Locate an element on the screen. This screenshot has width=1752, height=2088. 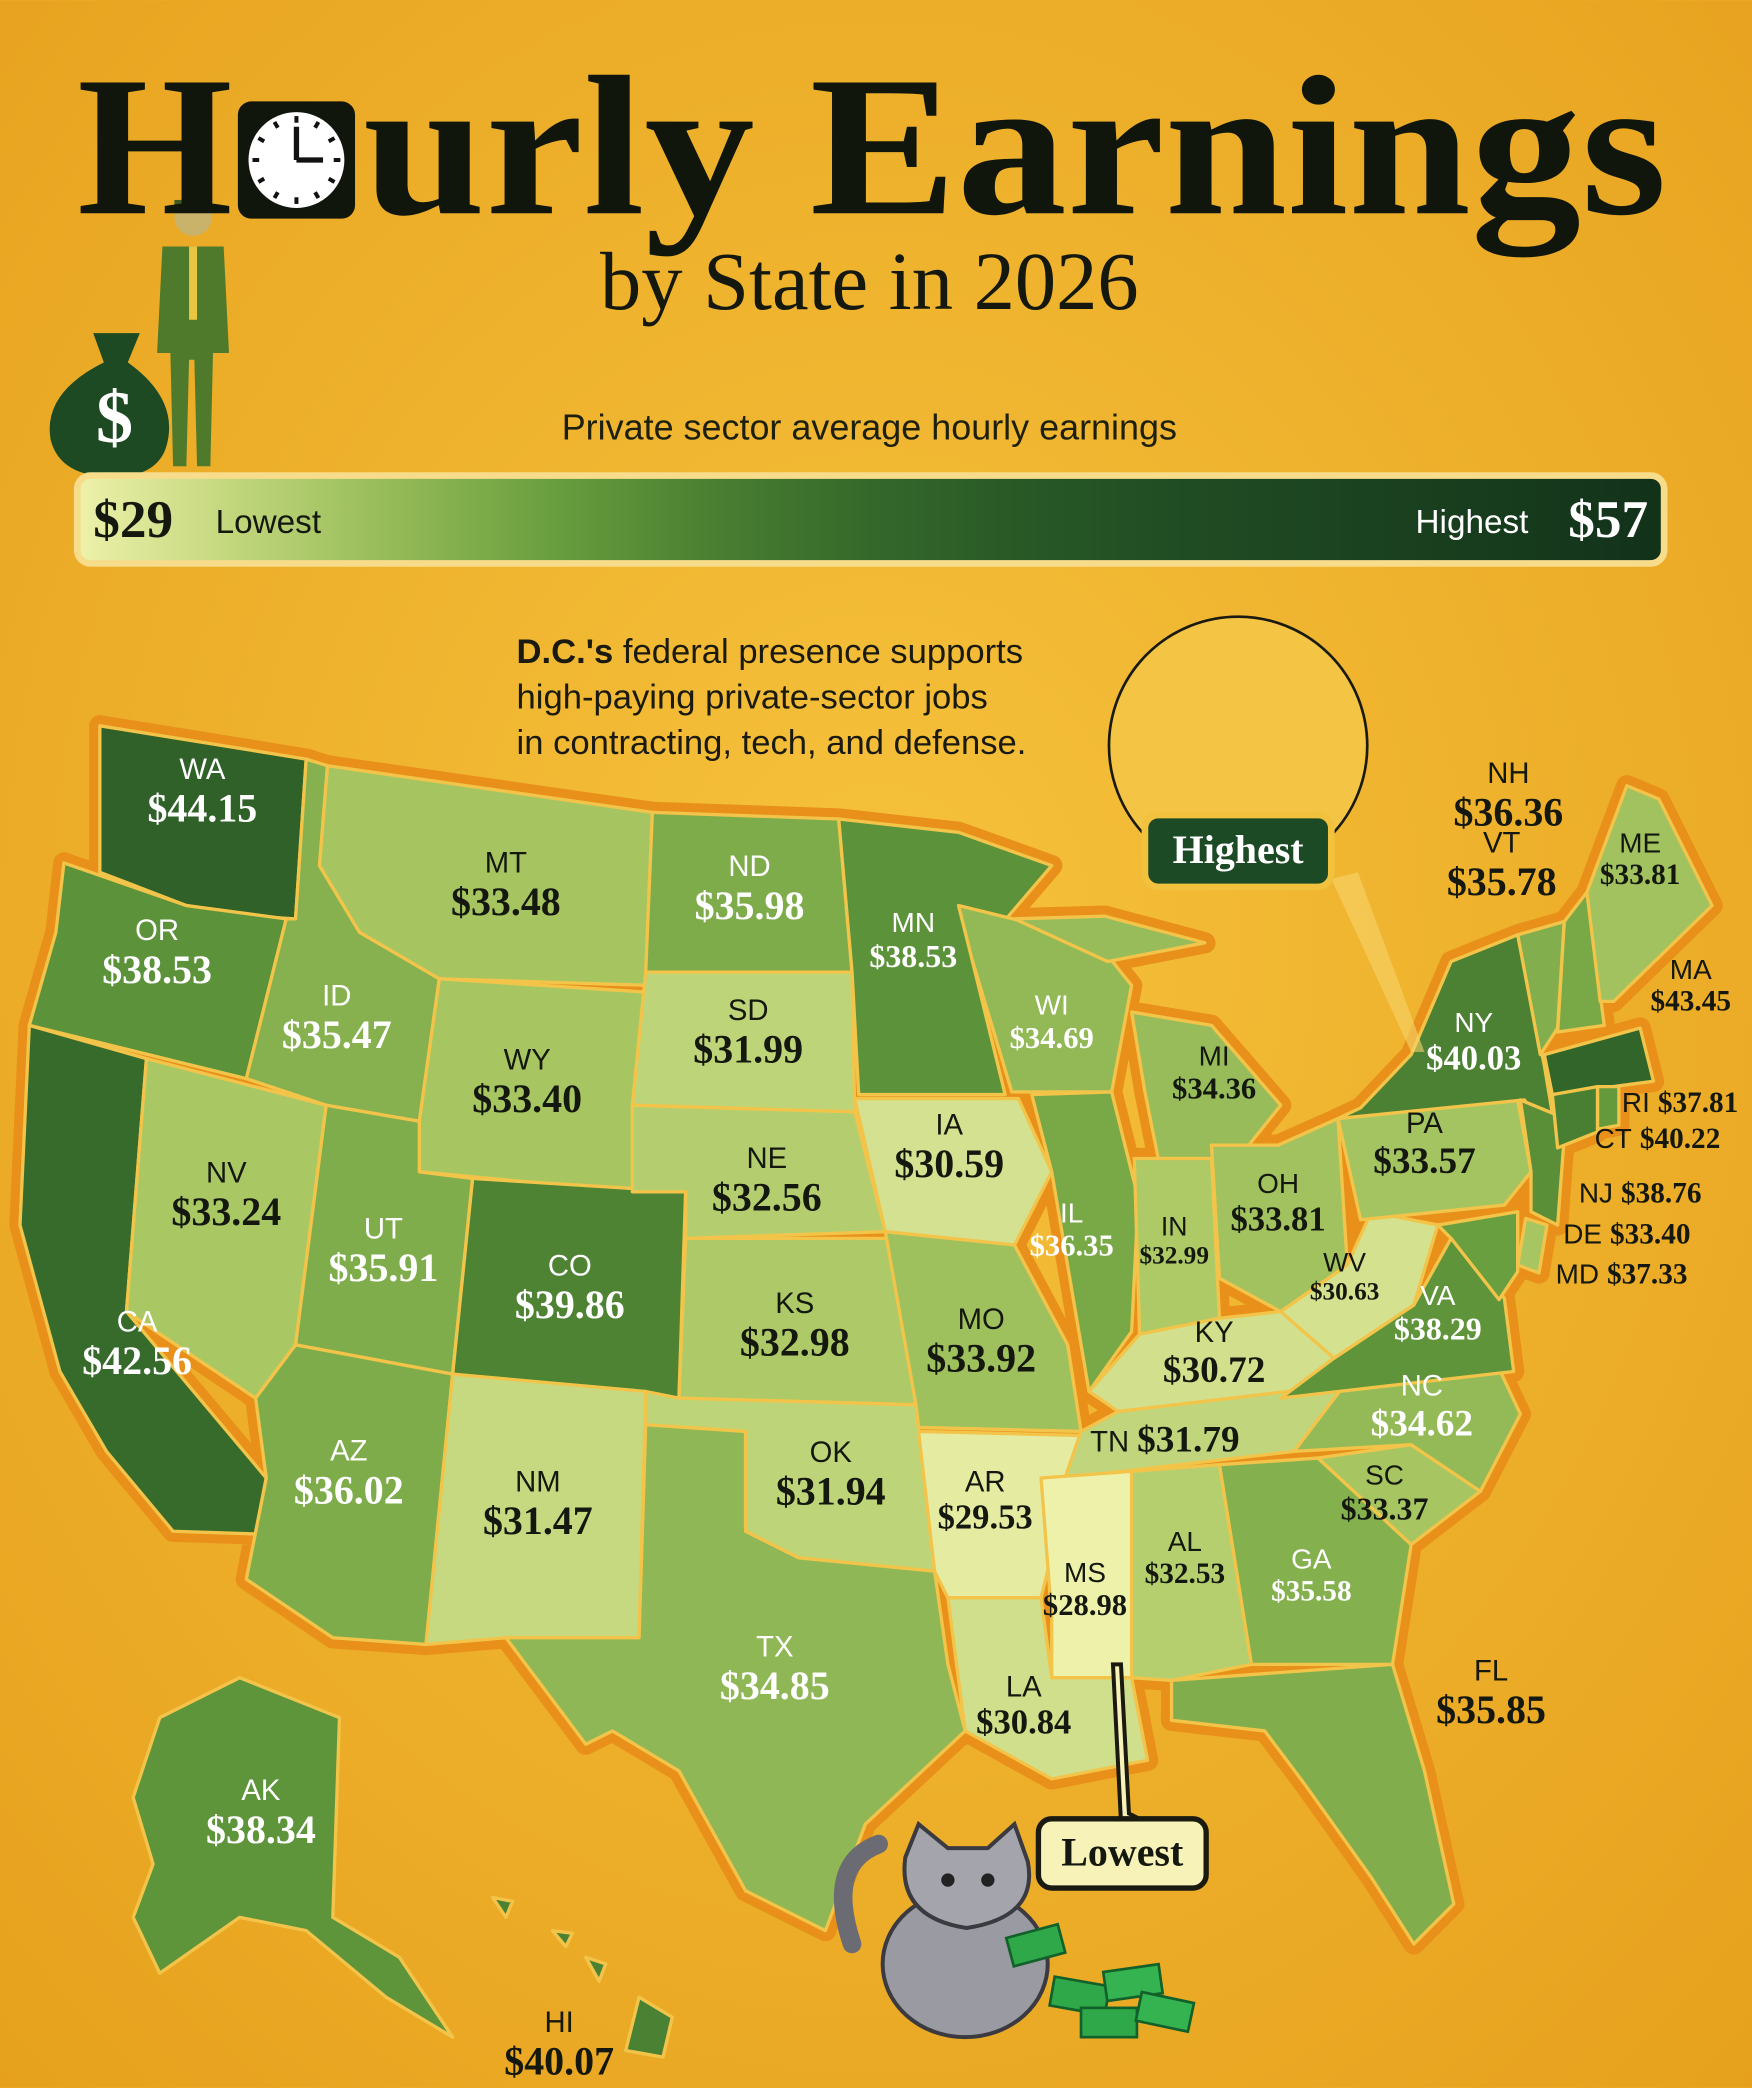
state-value: $43.45 is located at coordinates (1691, 1002).